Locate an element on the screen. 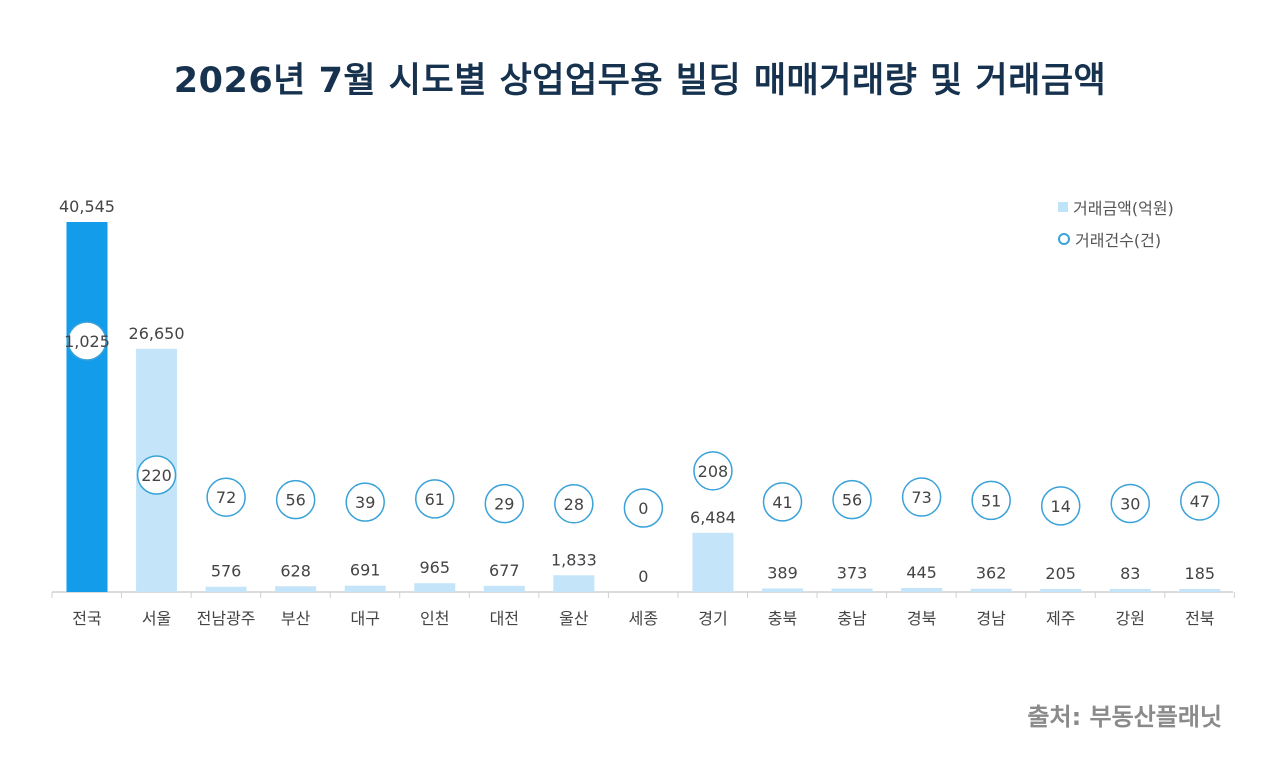 The height and width of the screenshot is (772, 1280). count-data-label: 72 is located at coordinates (226, 497).